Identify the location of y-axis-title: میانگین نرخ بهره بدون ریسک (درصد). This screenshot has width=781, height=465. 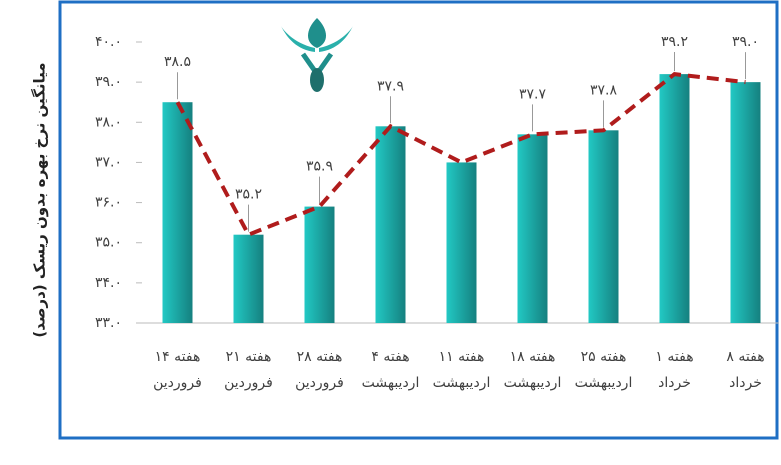
(40, 199).